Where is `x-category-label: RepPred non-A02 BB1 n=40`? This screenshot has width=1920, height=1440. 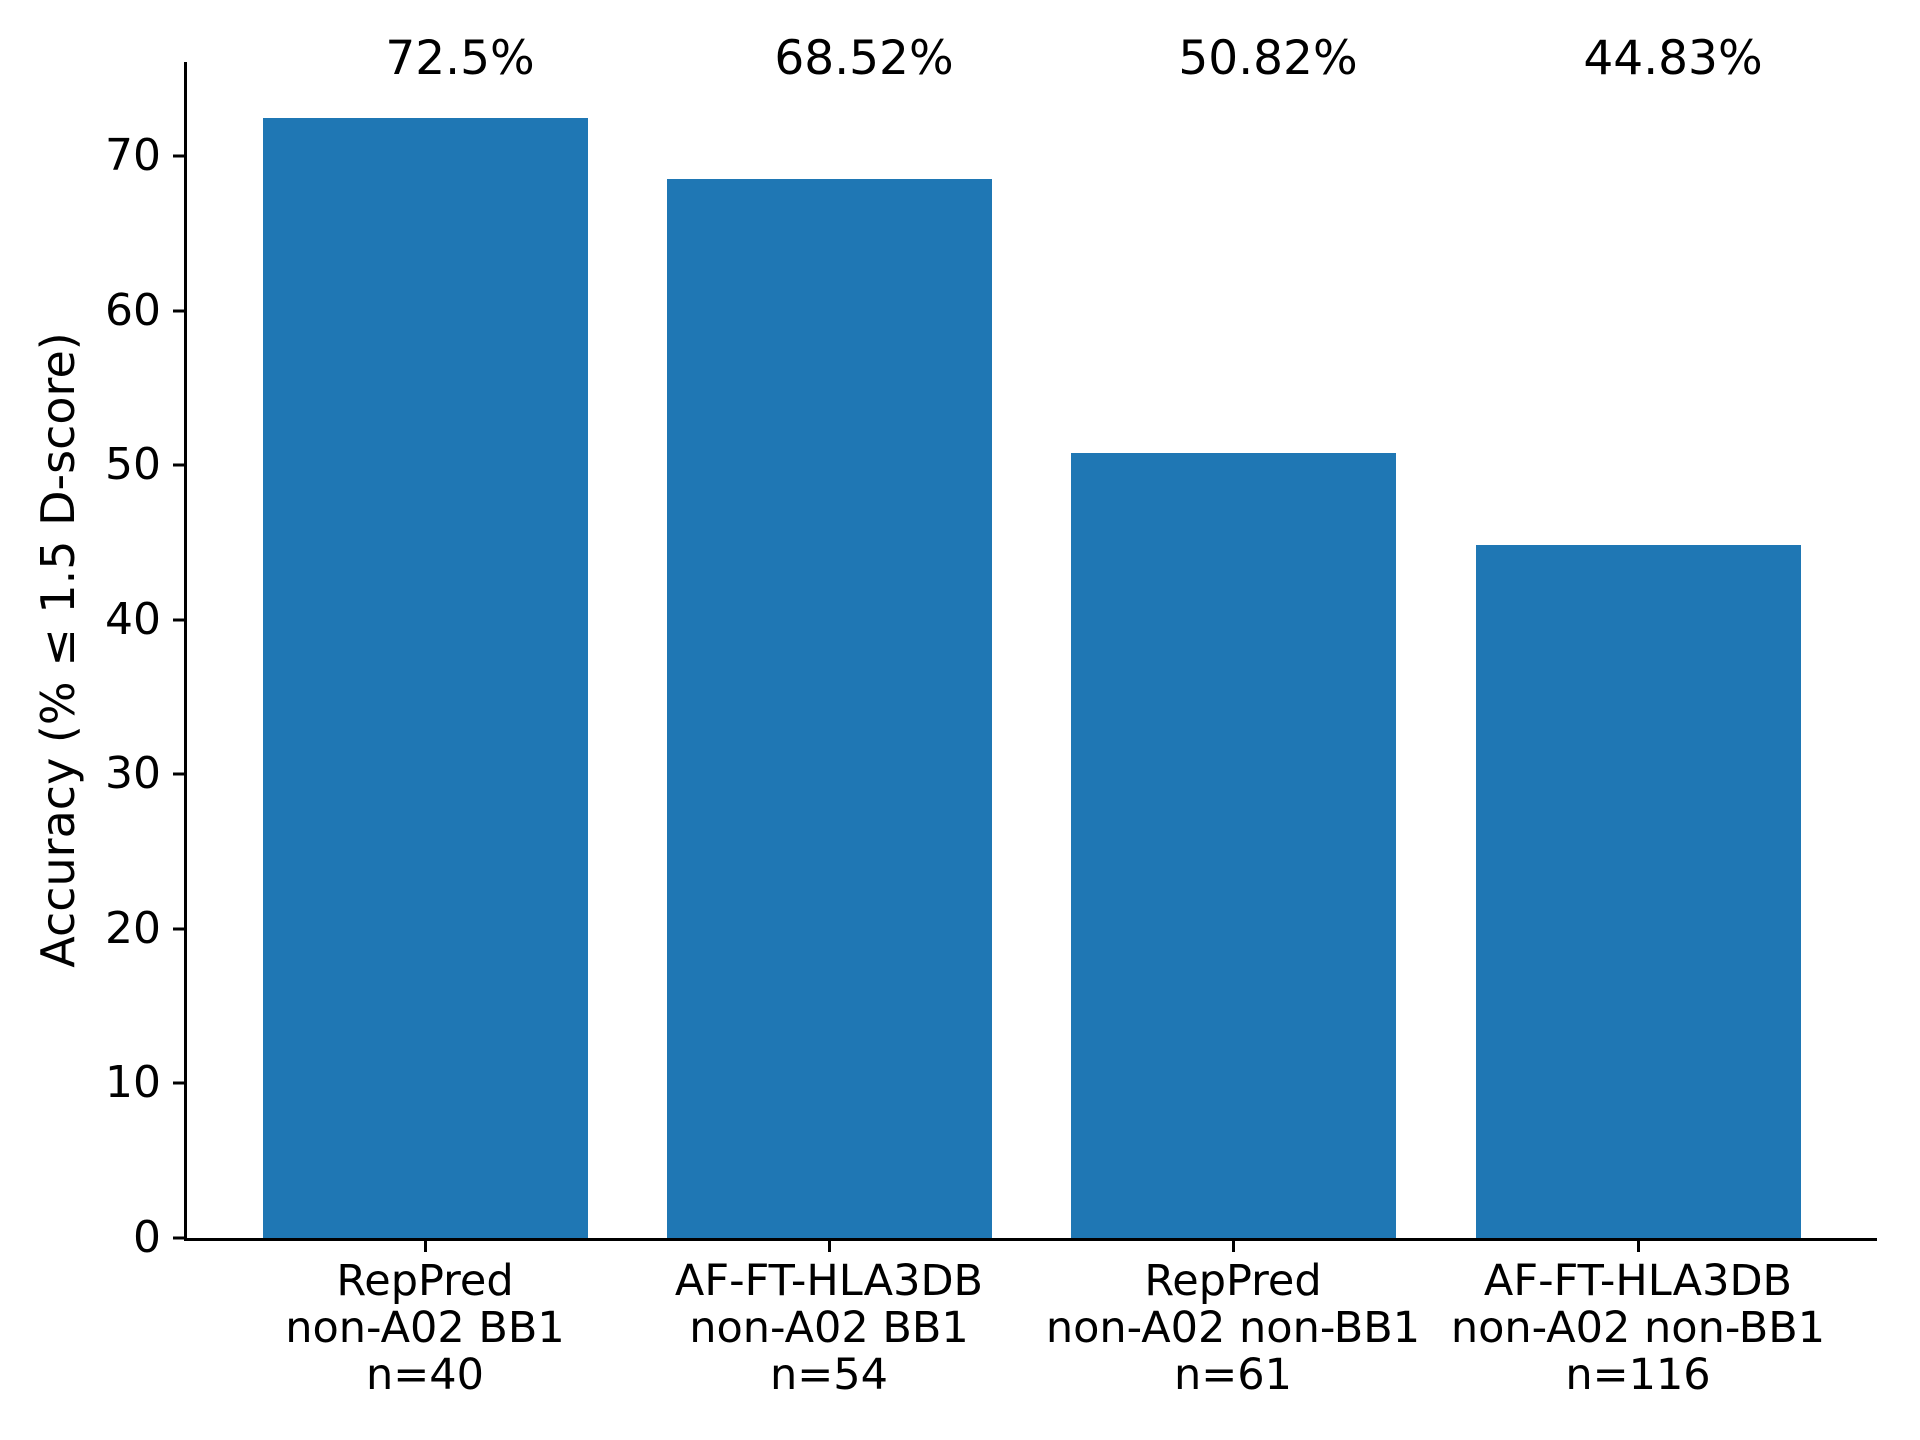
x-category-label: RepPred non-A02 BB1 n=40 is located at coordinates (425, 1328).